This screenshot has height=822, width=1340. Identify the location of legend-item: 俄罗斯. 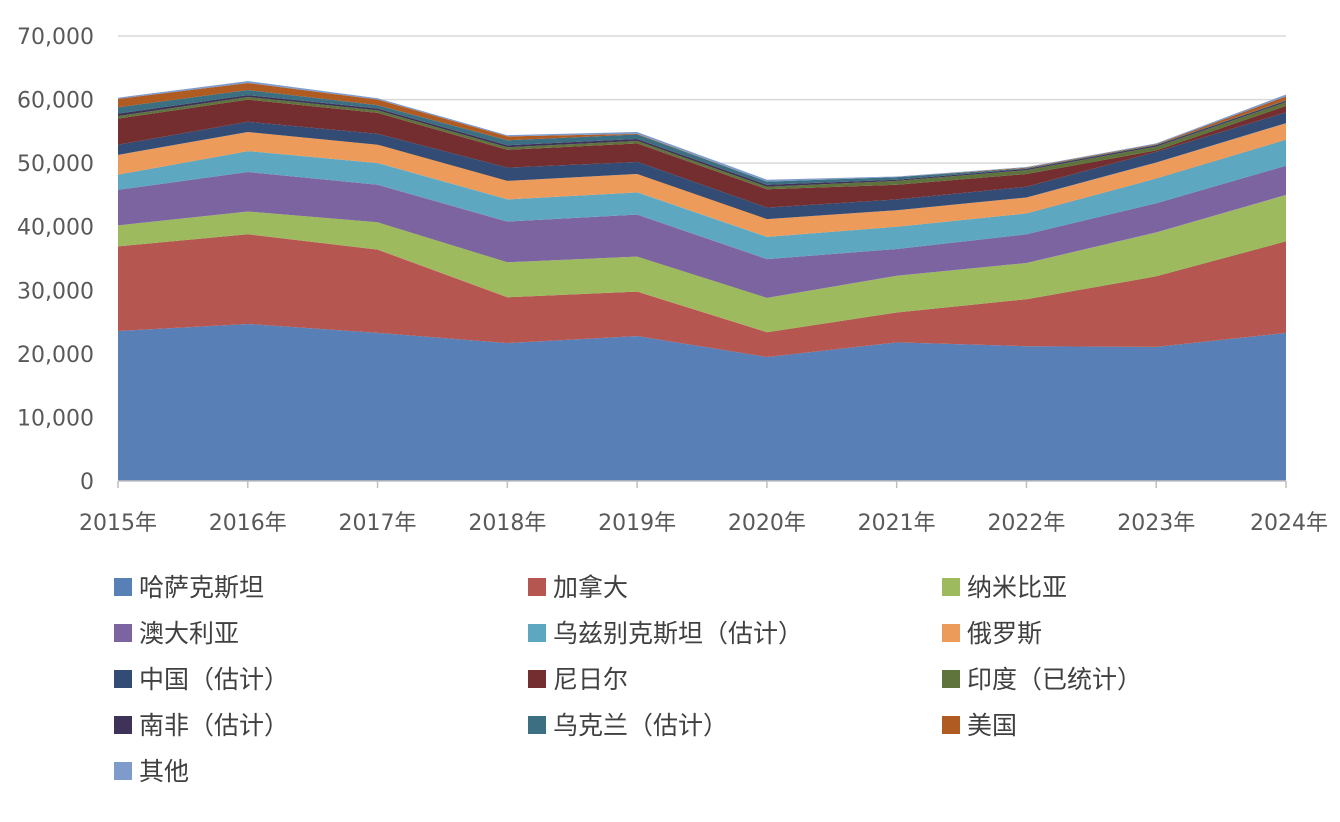
(992, 633).